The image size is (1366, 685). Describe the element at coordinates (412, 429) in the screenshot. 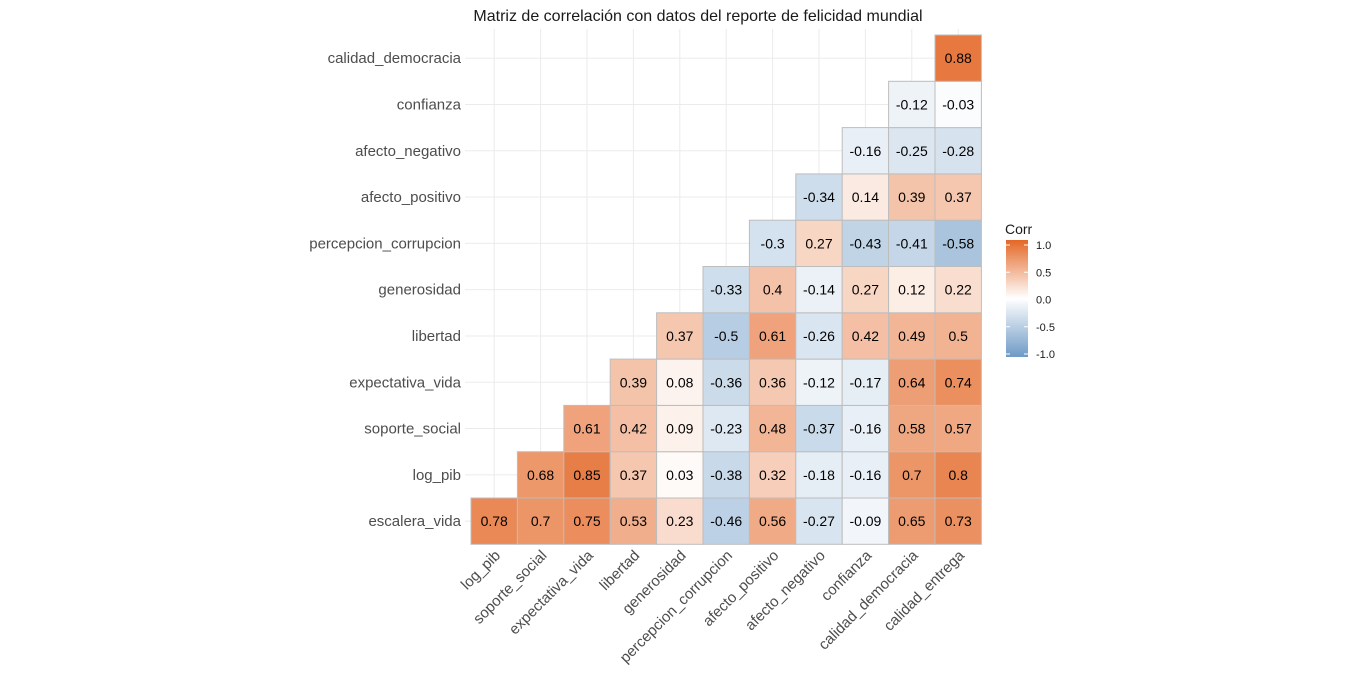

I see `y-tick-label: soporte_social` at that location.